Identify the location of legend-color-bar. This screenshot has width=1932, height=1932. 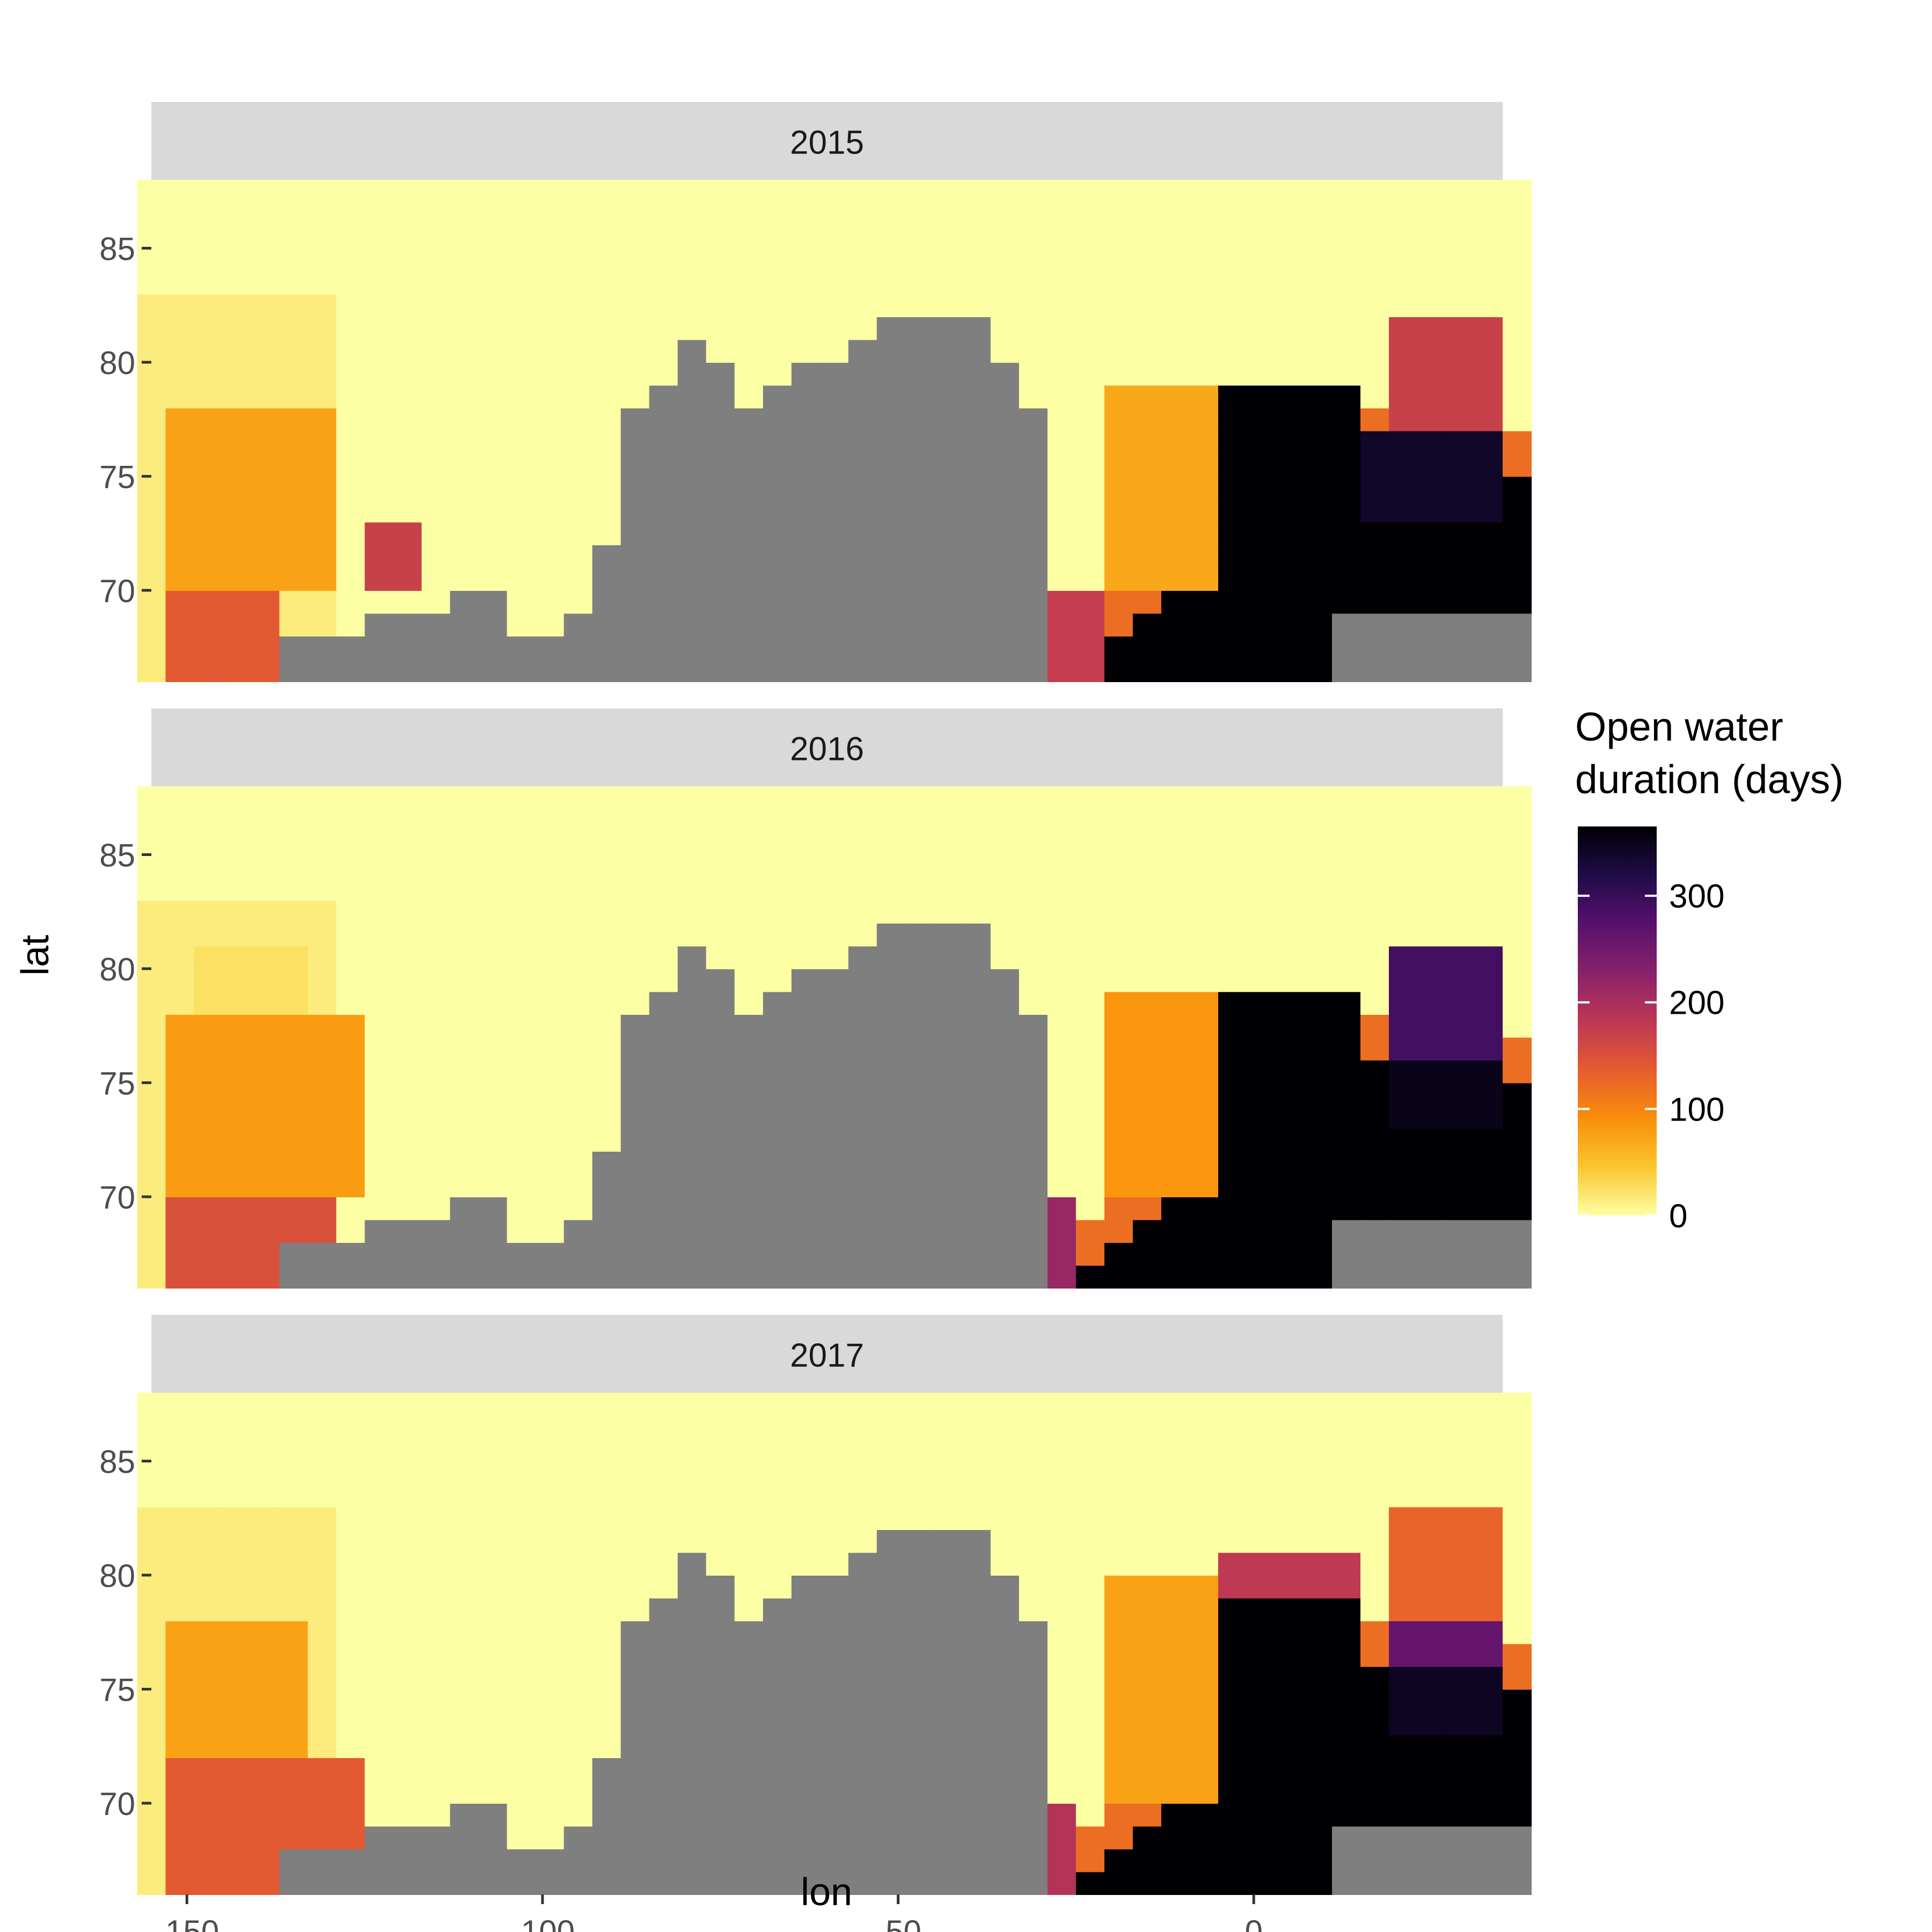
(1617, 1021).